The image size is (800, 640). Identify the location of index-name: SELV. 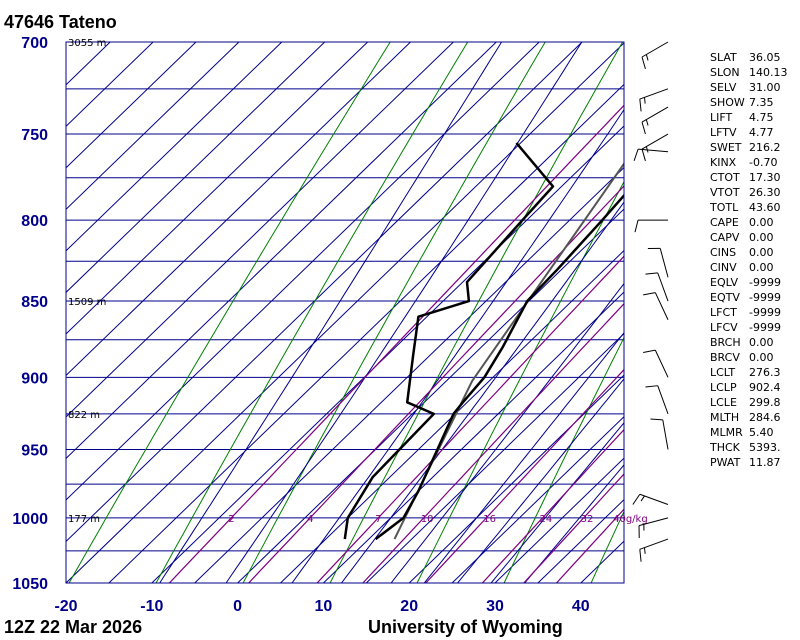
(723, 87).